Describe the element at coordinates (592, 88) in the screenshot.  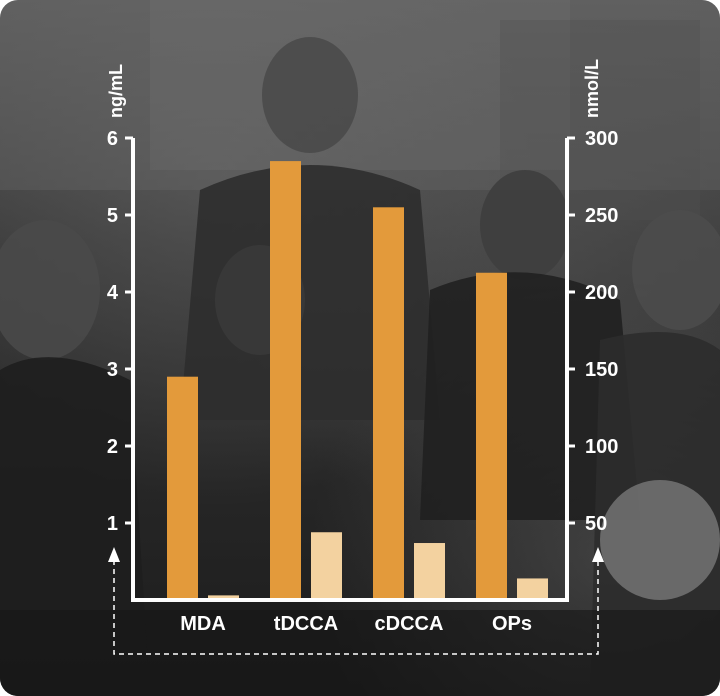
I see `right-axis-title: nmol/L` at that location.